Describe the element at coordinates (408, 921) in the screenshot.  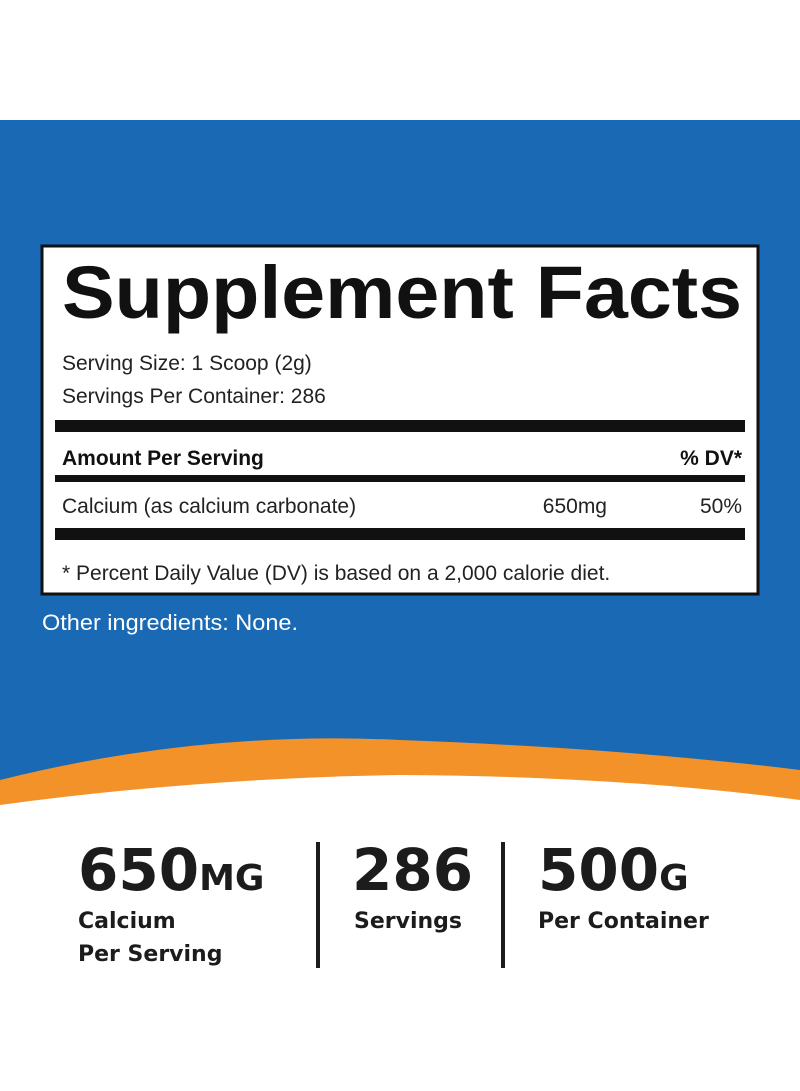
I see `stat-label: Servings` at that location.